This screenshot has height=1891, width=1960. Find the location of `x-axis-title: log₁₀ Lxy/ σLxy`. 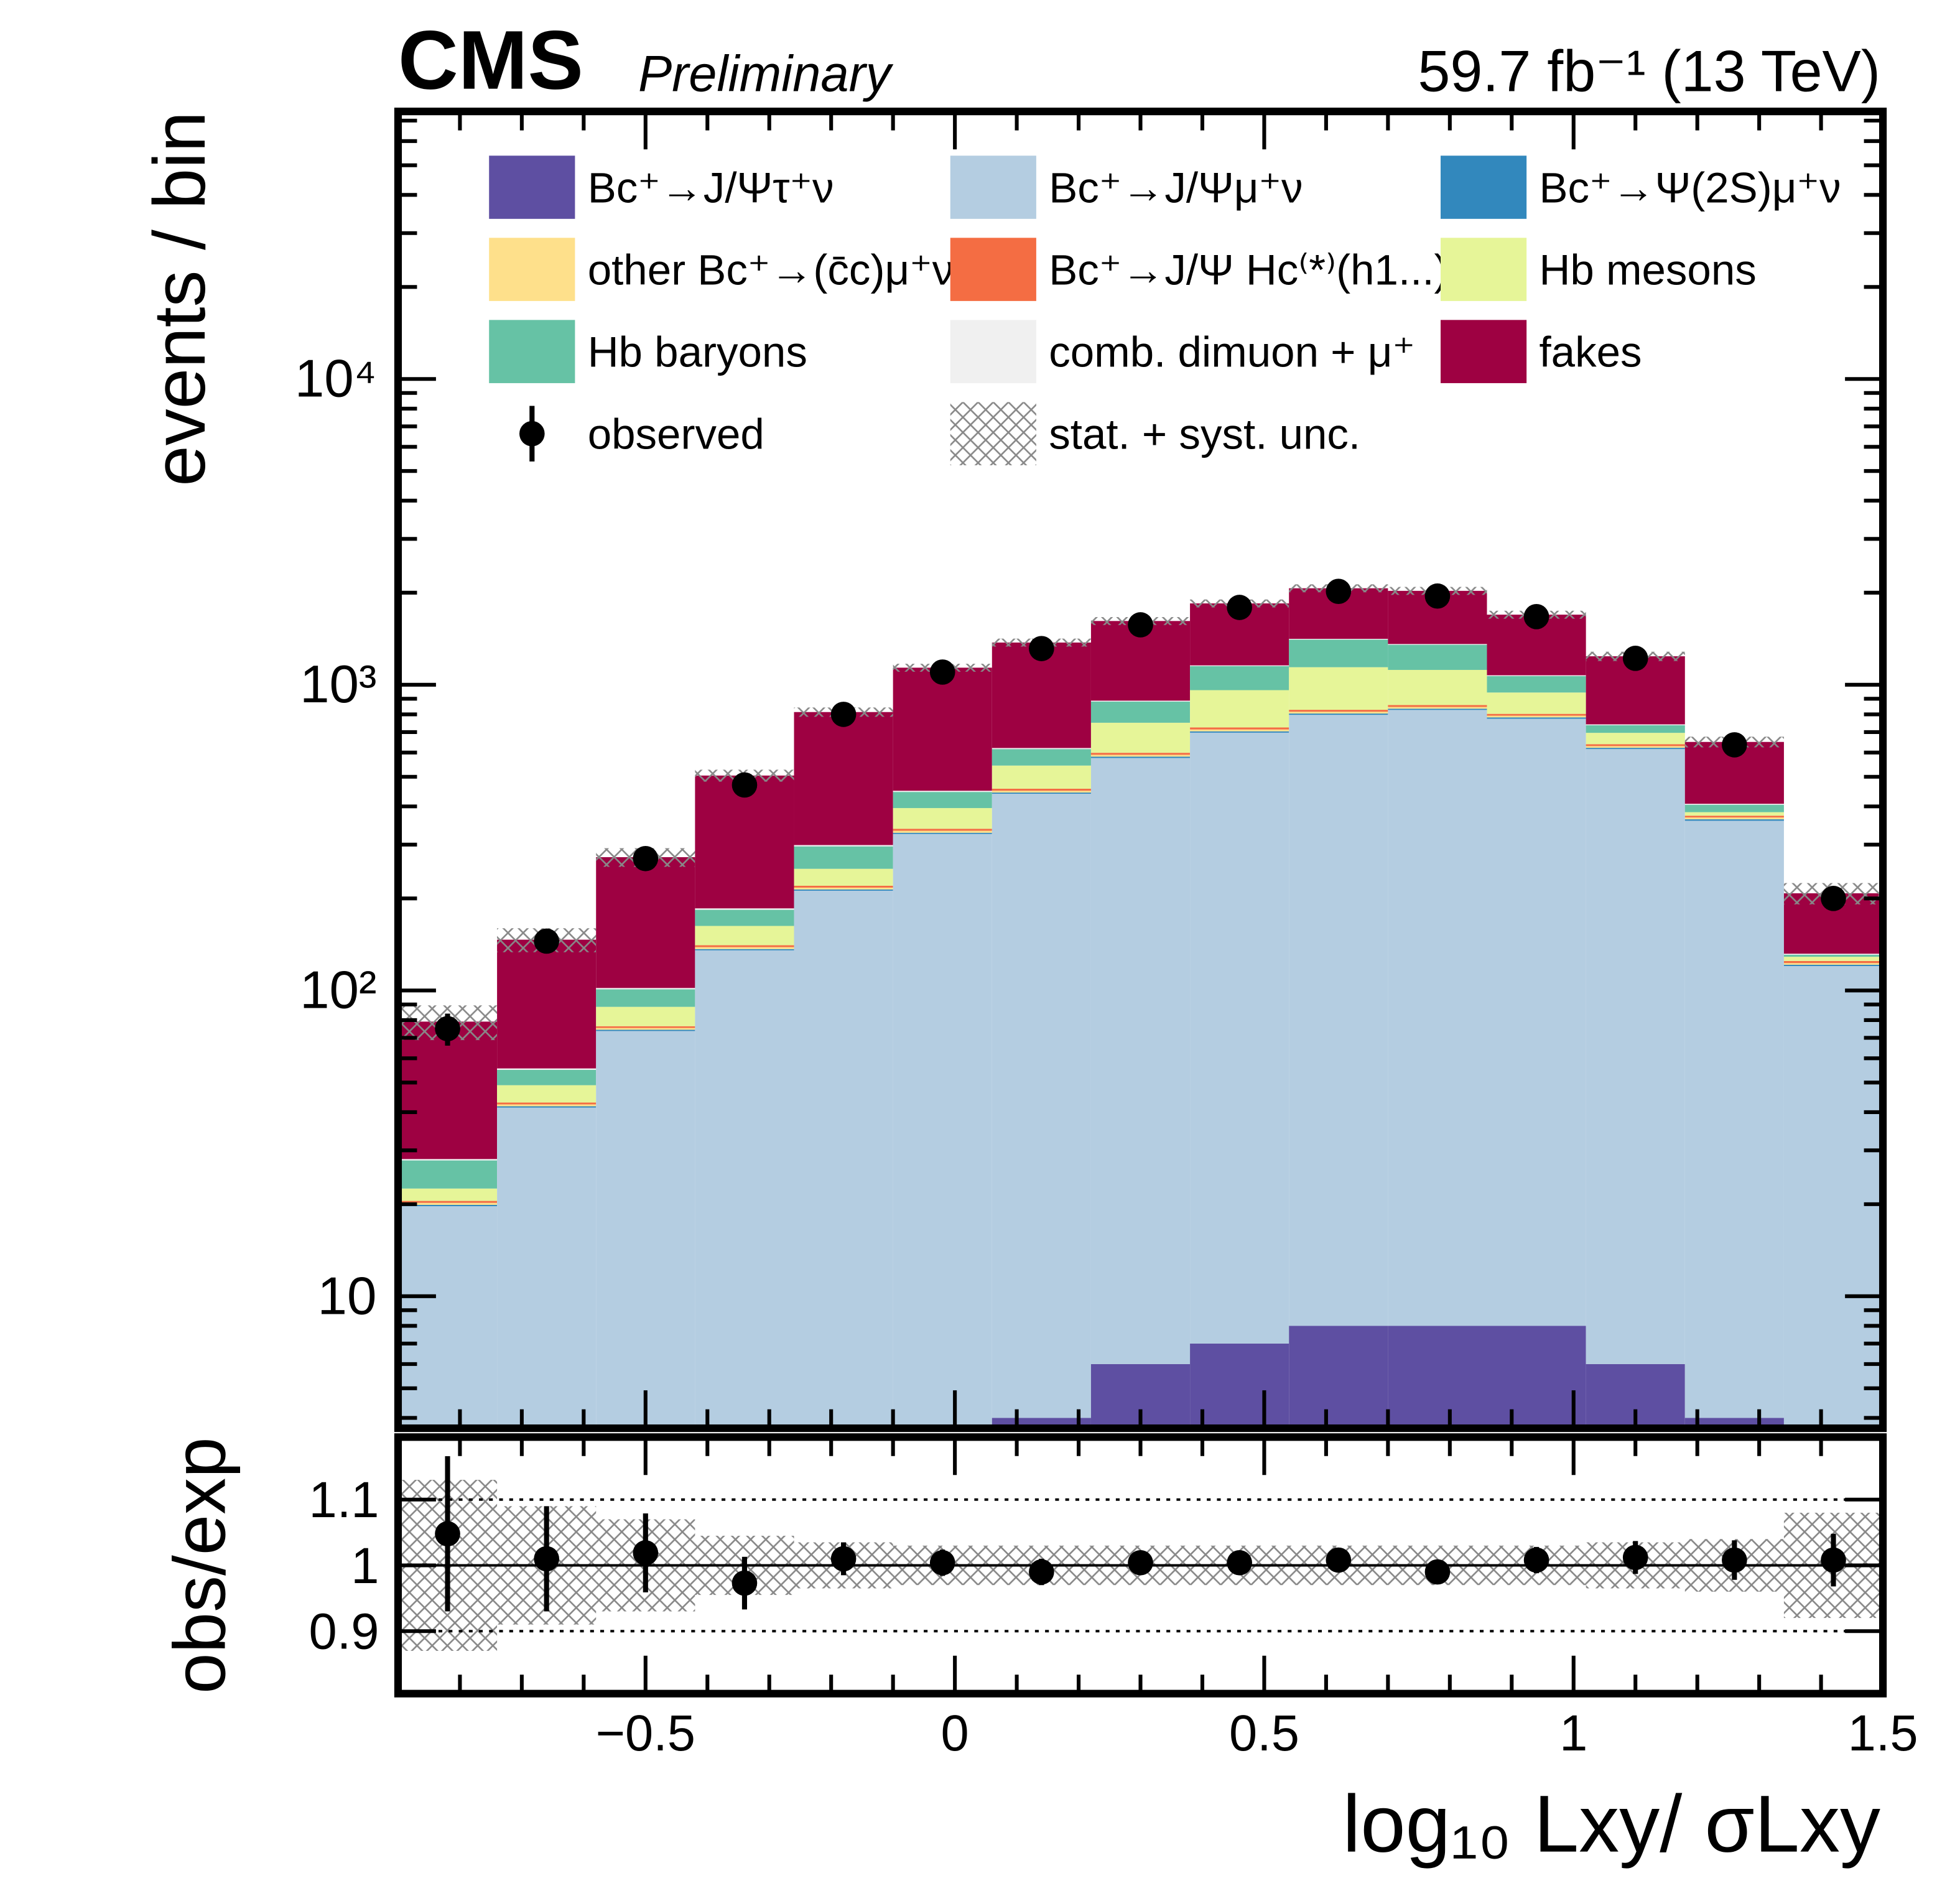

x-axis-title: log₁₀ Lxy/ σLxy is located at coordinates (1611, 1823).